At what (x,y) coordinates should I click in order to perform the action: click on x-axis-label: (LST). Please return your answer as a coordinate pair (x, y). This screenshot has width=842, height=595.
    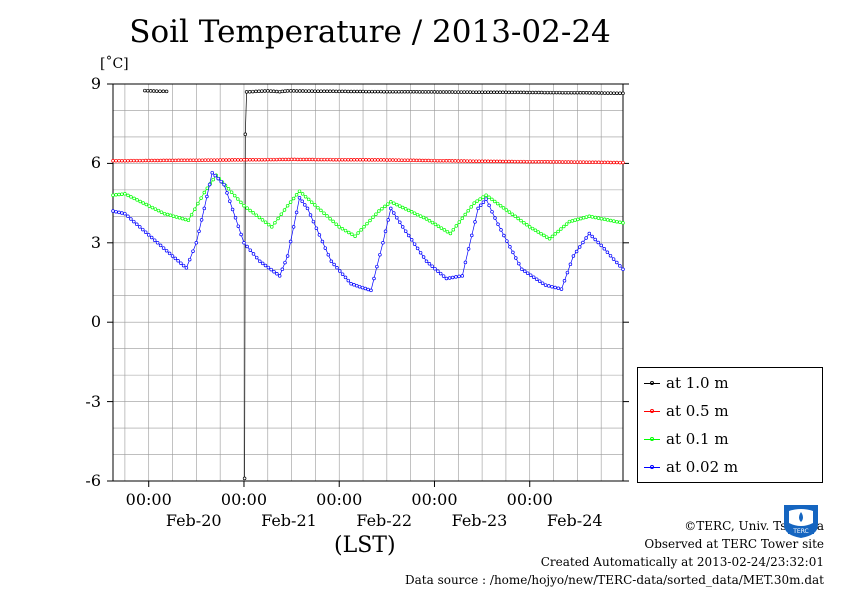
    Looking at the image, I should click on (365, 545).